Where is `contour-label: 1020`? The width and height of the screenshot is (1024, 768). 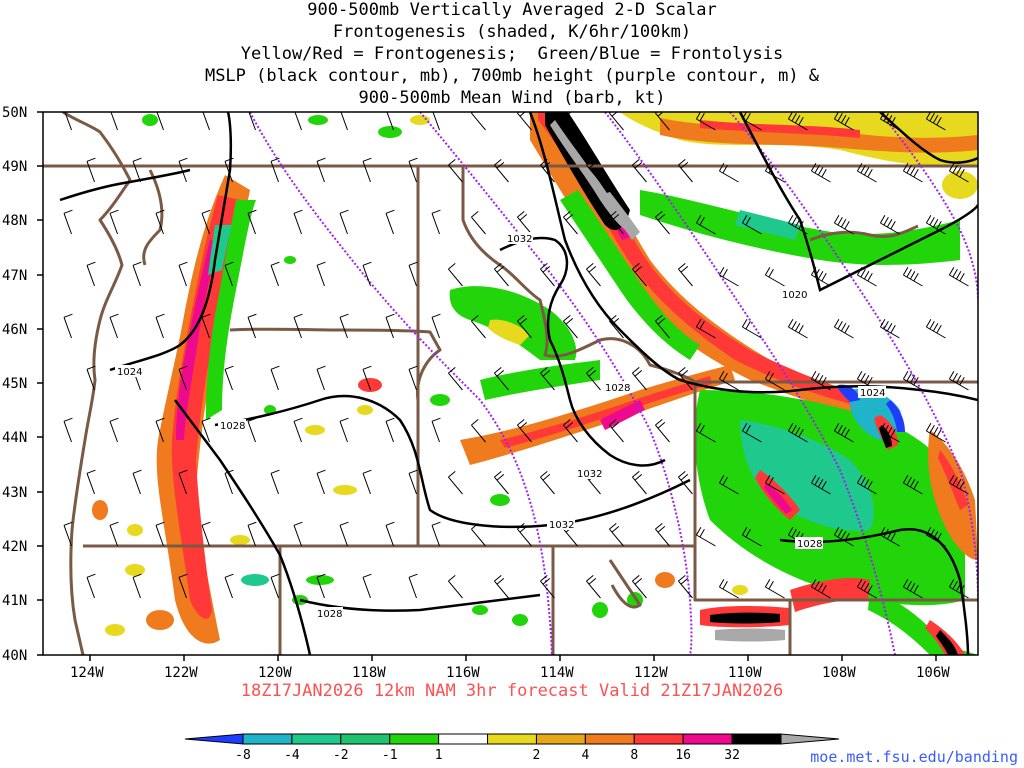
contour-label: 1020 is located at coordinates (794, 295).